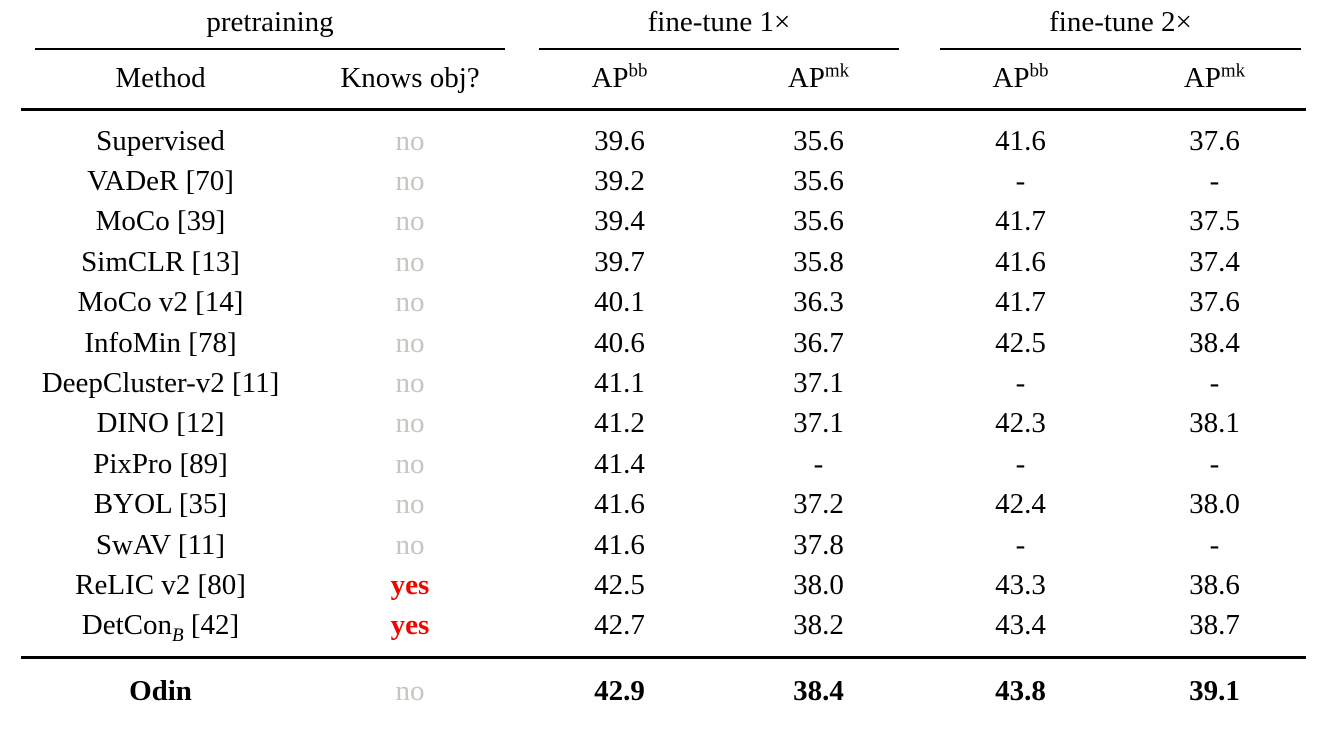  Describe the element at coordinates (619, 140) in the screenshot. I see `ap-value-cell: 39.6` at that location.